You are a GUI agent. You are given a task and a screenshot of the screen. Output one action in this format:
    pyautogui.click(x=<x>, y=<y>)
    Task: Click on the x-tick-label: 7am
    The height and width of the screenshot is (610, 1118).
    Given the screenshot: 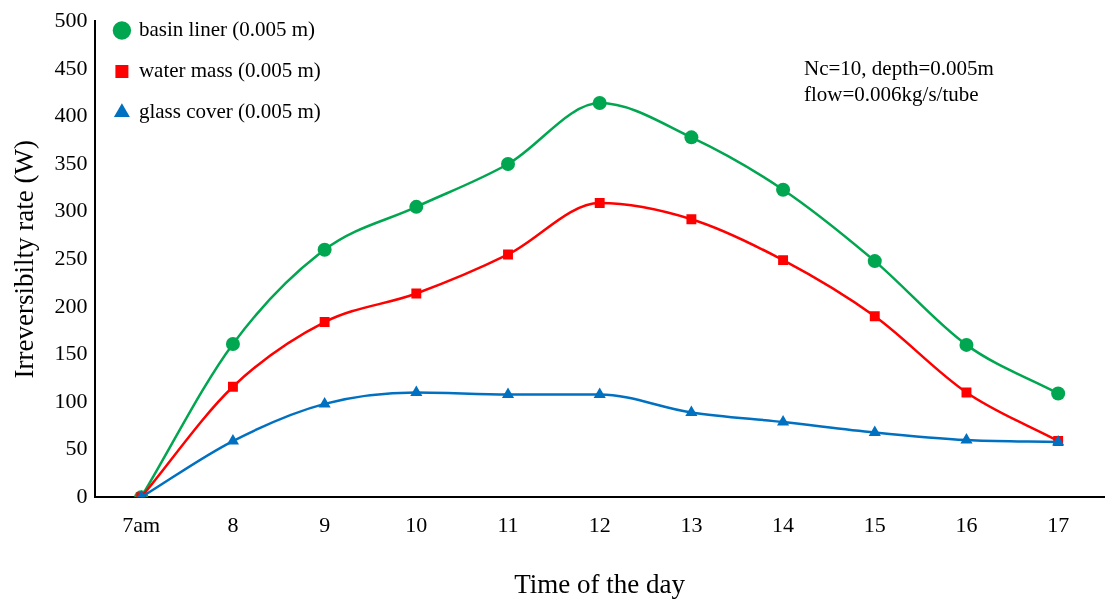 What is the action you would take?
    pyautogui.click(x=141, y=525)
    